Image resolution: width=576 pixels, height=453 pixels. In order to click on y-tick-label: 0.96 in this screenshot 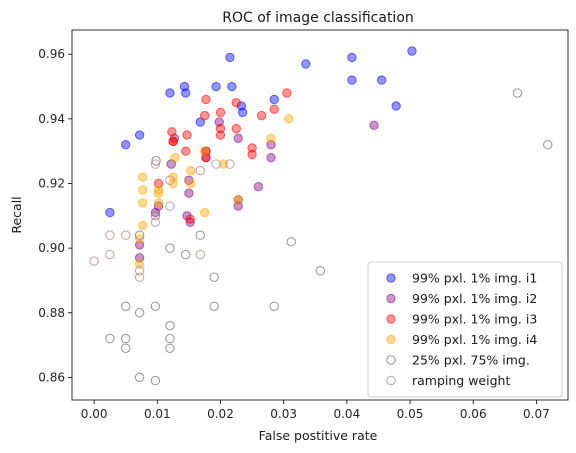, I will do `click(51, 54)`.